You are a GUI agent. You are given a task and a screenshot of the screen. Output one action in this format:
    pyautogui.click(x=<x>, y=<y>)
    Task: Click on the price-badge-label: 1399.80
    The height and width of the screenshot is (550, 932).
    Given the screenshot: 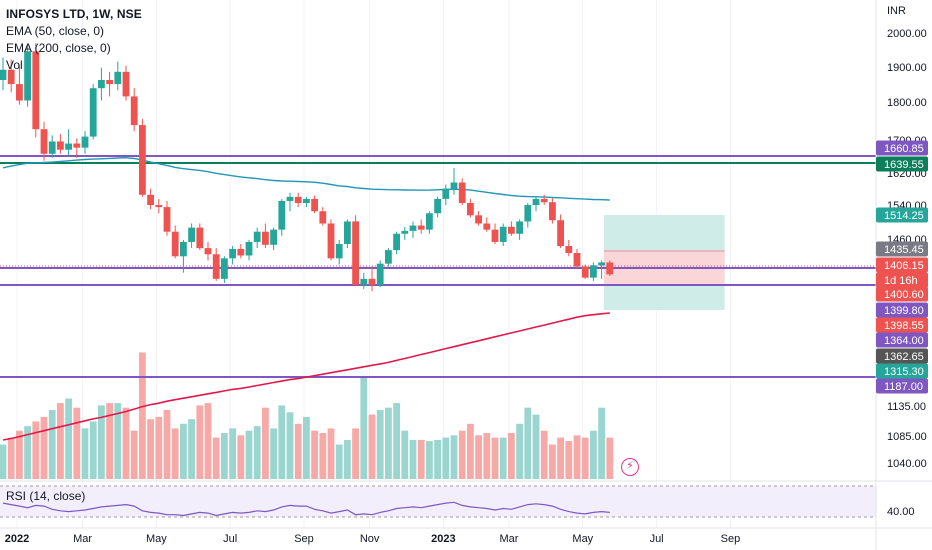 What is the action you would take?
    pyautogui.click(x=904, y=311)
    